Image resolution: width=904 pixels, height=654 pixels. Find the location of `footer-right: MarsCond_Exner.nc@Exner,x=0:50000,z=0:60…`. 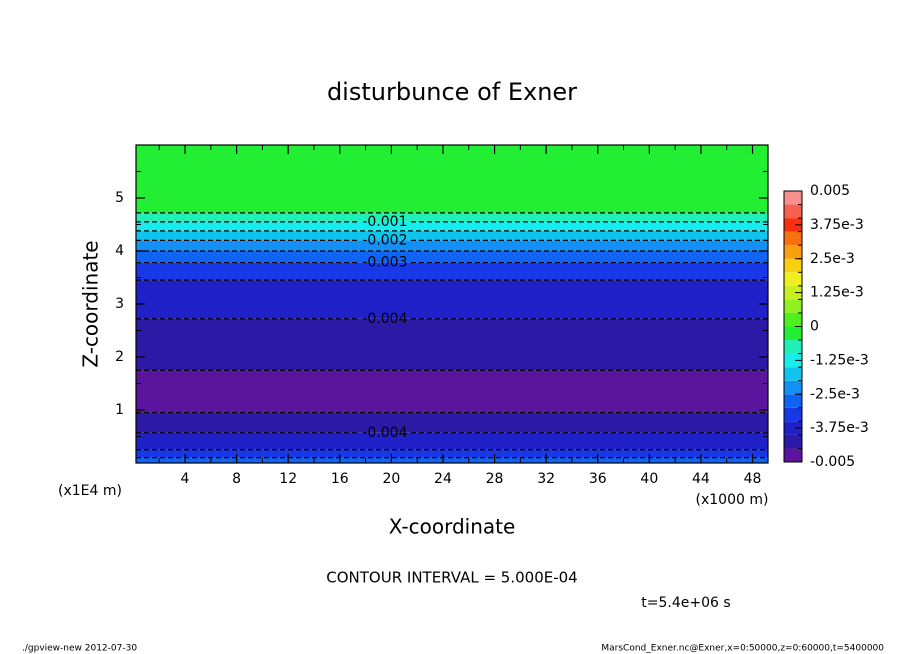

footer-right: MarsCond_Exner.nc@Exner,x=0:50000,z=0:60… is located at coordinates (742, 649).